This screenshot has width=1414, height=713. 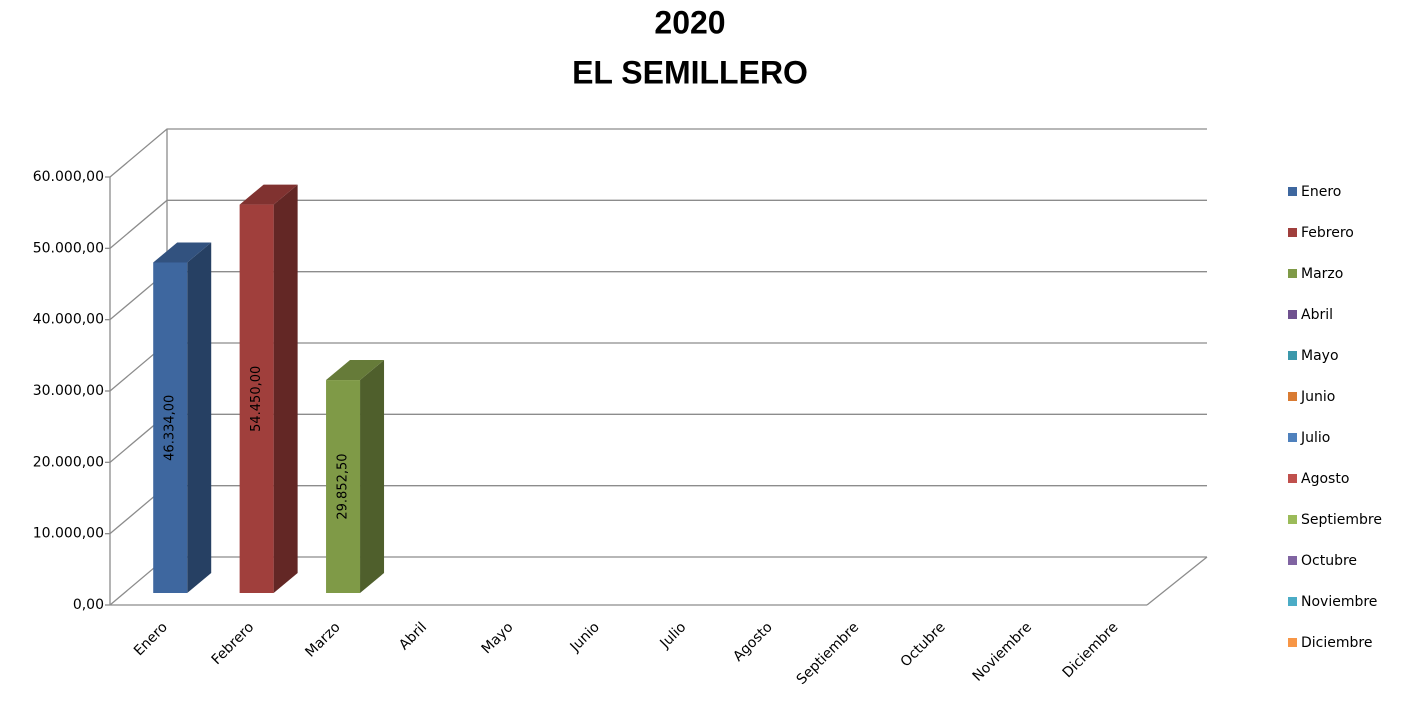 What do you see at coordinates (1322, 274) in the screenshot?
I see `legend-label: Marzo` at bounding box center [1322, 274].